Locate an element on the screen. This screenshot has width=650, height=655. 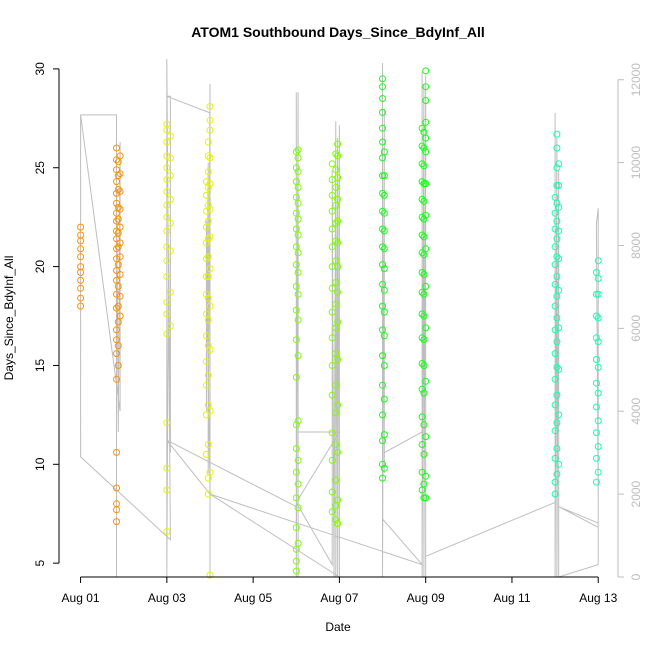
chart-title: ATOM1 Southbound Days_Since_BdyInf_All is located at coordinates (338, 32).